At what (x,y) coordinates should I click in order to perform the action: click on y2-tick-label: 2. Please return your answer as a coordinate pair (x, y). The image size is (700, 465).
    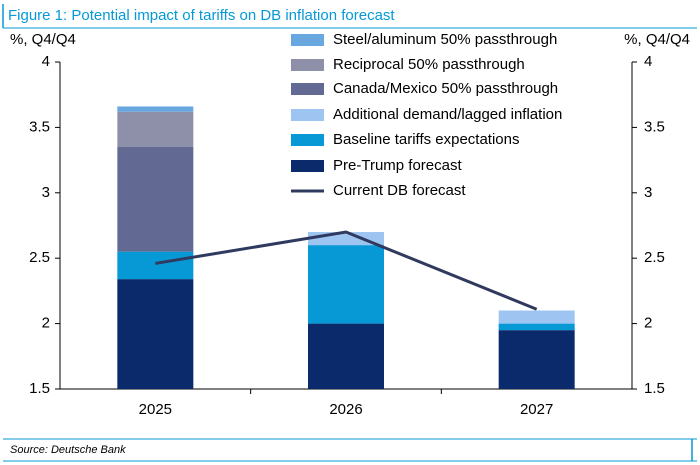
    Looking at the image, I should click on (648, 323).